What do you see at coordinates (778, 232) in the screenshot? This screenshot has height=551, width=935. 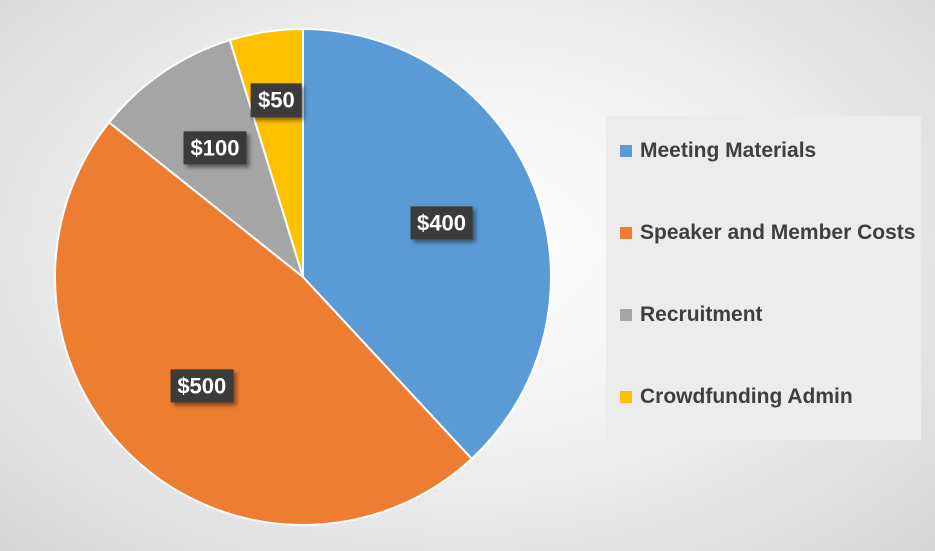 I see `legend-label-speaker-and-member-costs: Speaker and Member Costs` at bounding box center [778, 232].